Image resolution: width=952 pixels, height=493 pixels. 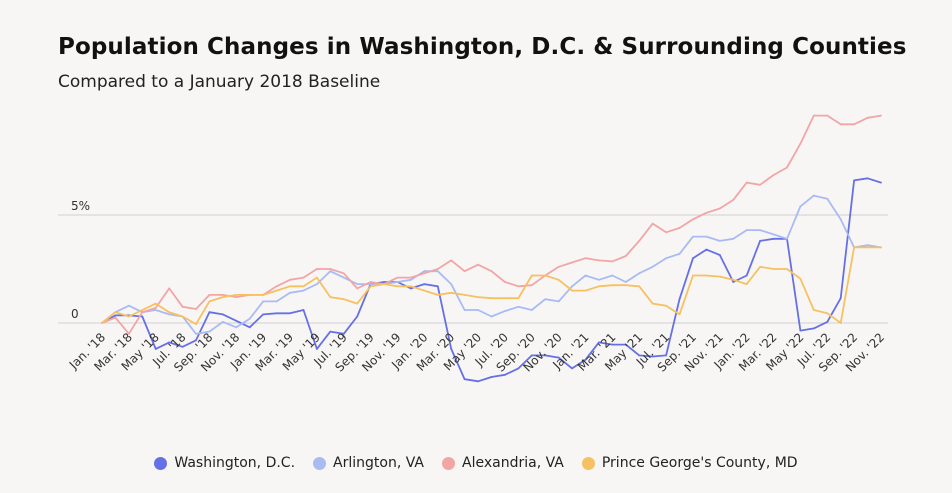 What do you see at coordinates (379, 463) in the screenshot?
I see `legend-label: Arlington, VA` at bounding box center [379, 463].